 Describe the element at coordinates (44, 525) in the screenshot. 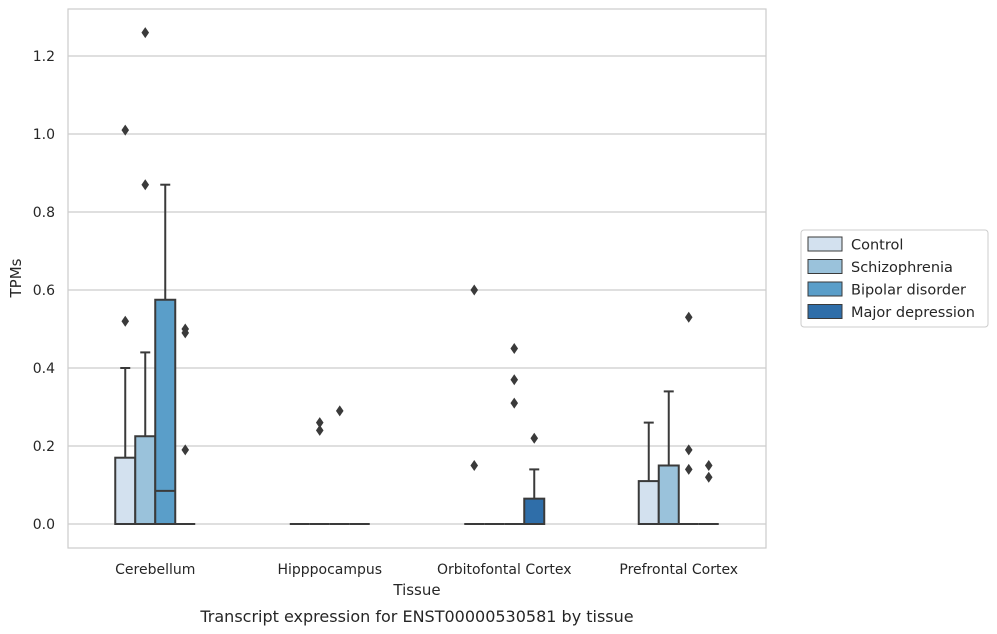

I see `y-tick-label: 0.0` at that location.